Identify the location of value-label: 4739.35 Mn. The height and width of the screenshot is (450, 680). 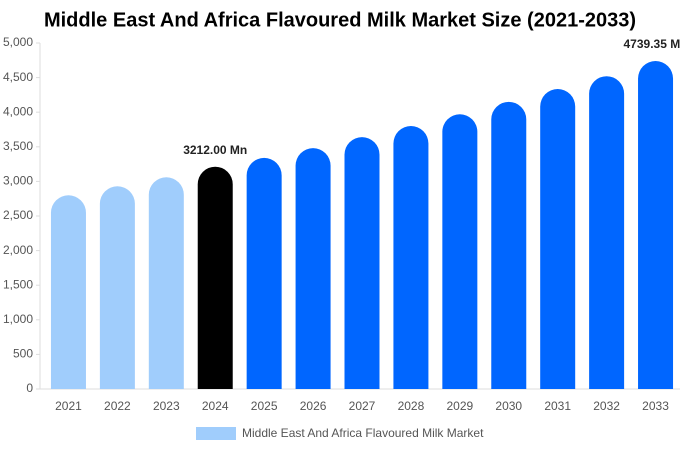
(652, 44).